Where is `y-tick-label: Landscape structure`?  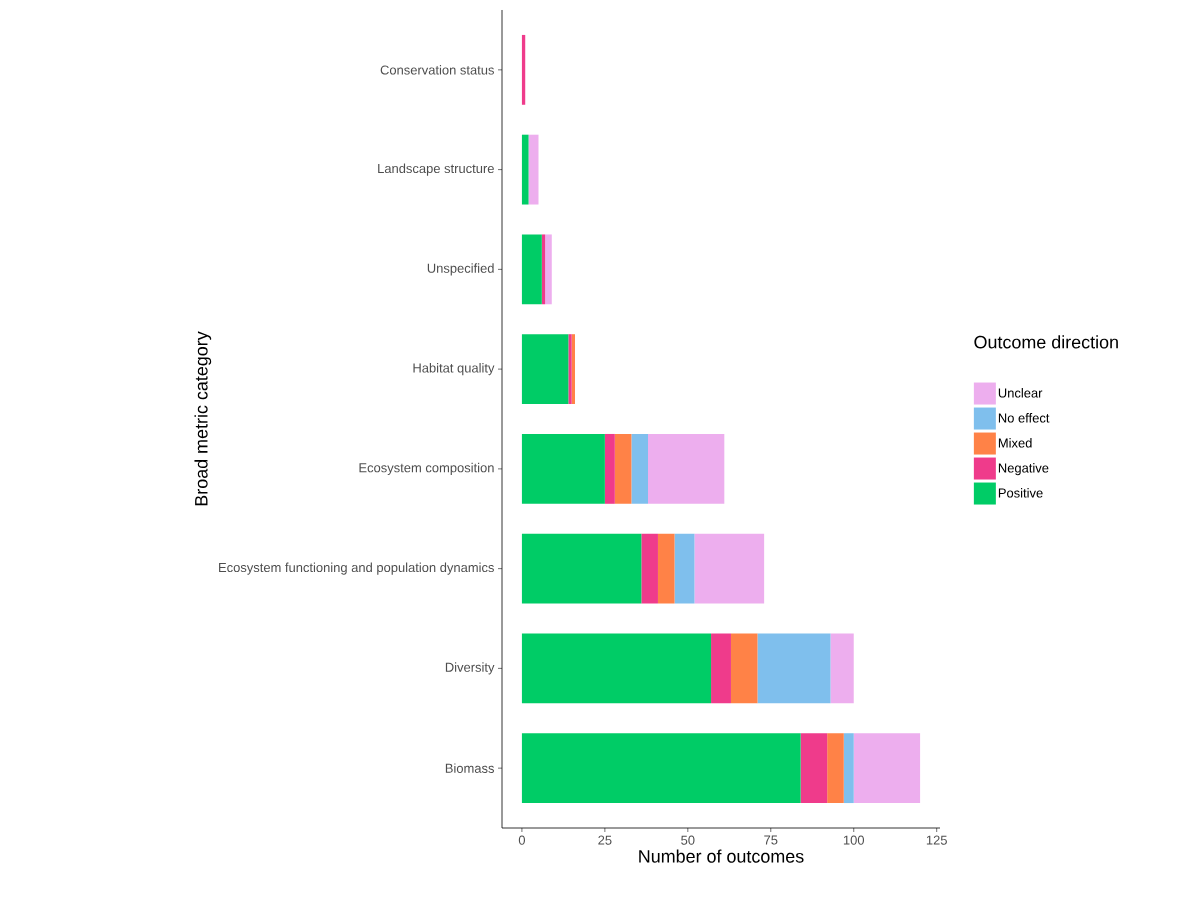
y-tick-label: Landscape structure is located at coordinates (436, 169).